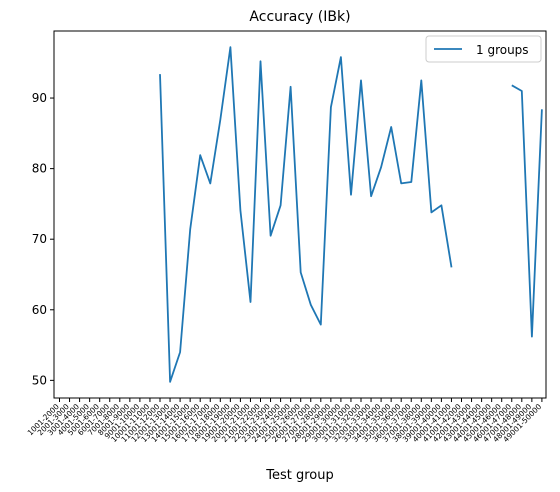 The width and height of the screenshot is (560, 492). I want to click on y-tick-label: 70, so click(39, 239).